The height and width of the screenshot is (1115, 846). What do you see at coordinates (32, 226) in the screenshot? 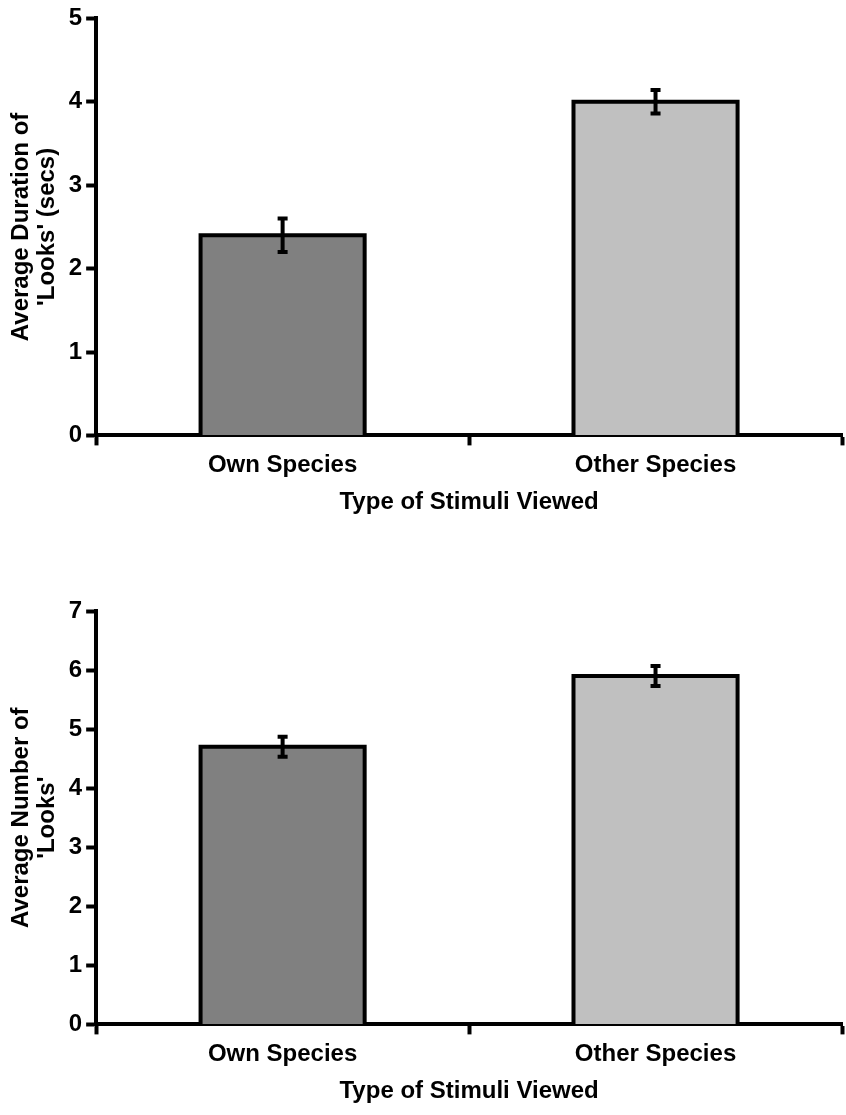
I see `y-axis-title: Average Duration of 'Looks' (secs)` at bounding box center [32, 226].